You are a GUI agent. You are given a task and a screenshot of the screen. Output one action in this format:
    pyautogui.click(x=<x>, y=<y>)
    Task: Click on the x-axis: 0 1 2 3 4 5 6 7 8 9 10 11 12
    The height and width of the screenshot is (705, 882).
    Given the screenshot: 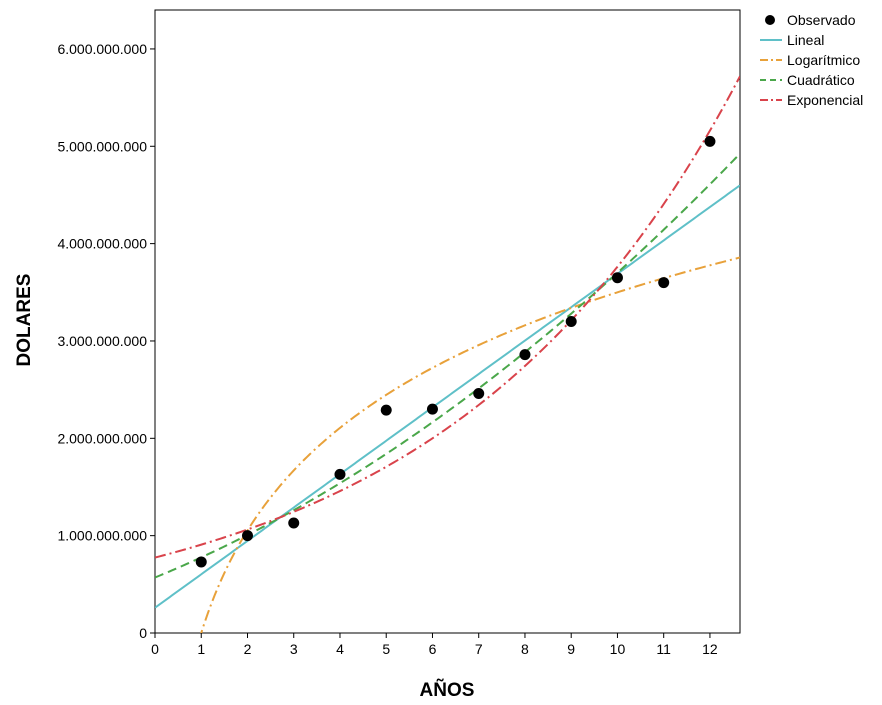 What is the action you would take?
    pyautogui.click(x=434, y=645)
    